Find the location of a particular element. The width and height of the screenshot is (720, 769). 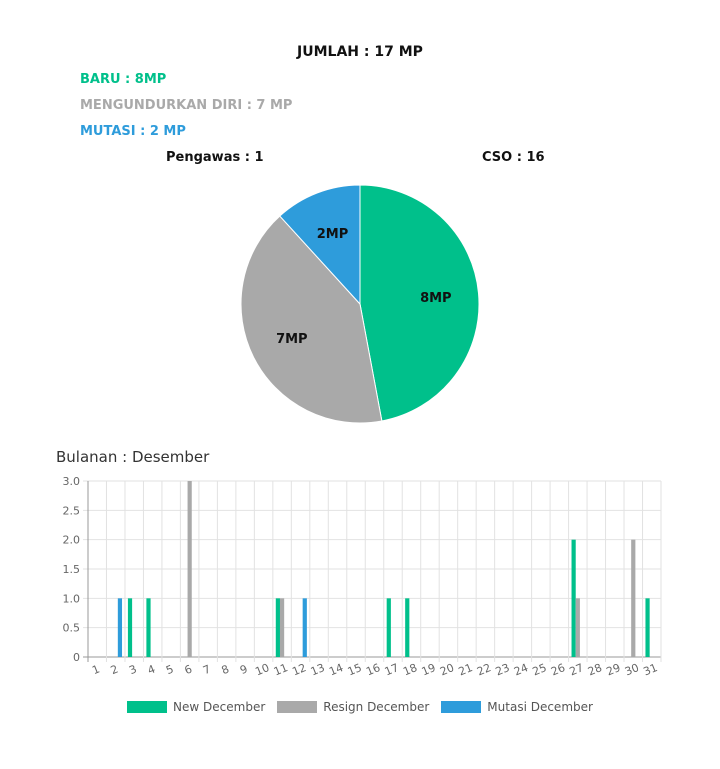

stat-mutasi: MUTASI : 2 MP is located at coordinates (133, 131).